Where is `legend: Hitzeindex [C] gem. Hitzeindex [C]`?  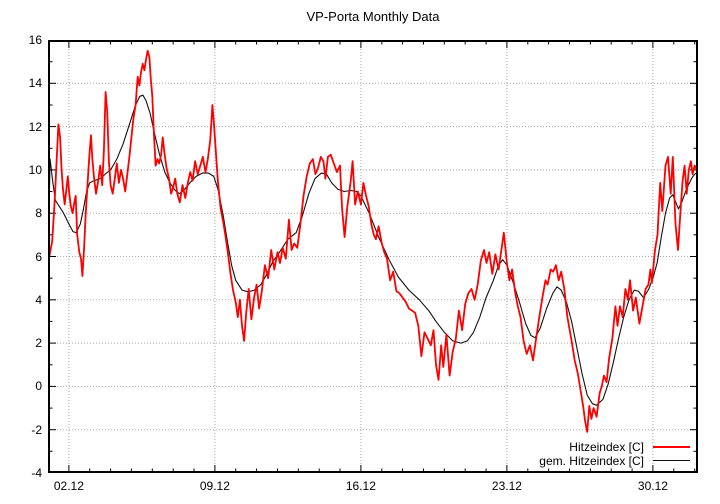 legend: Hitzeindex [C] gem. Hitzeindex [C] is located at coordinates (614, 453).